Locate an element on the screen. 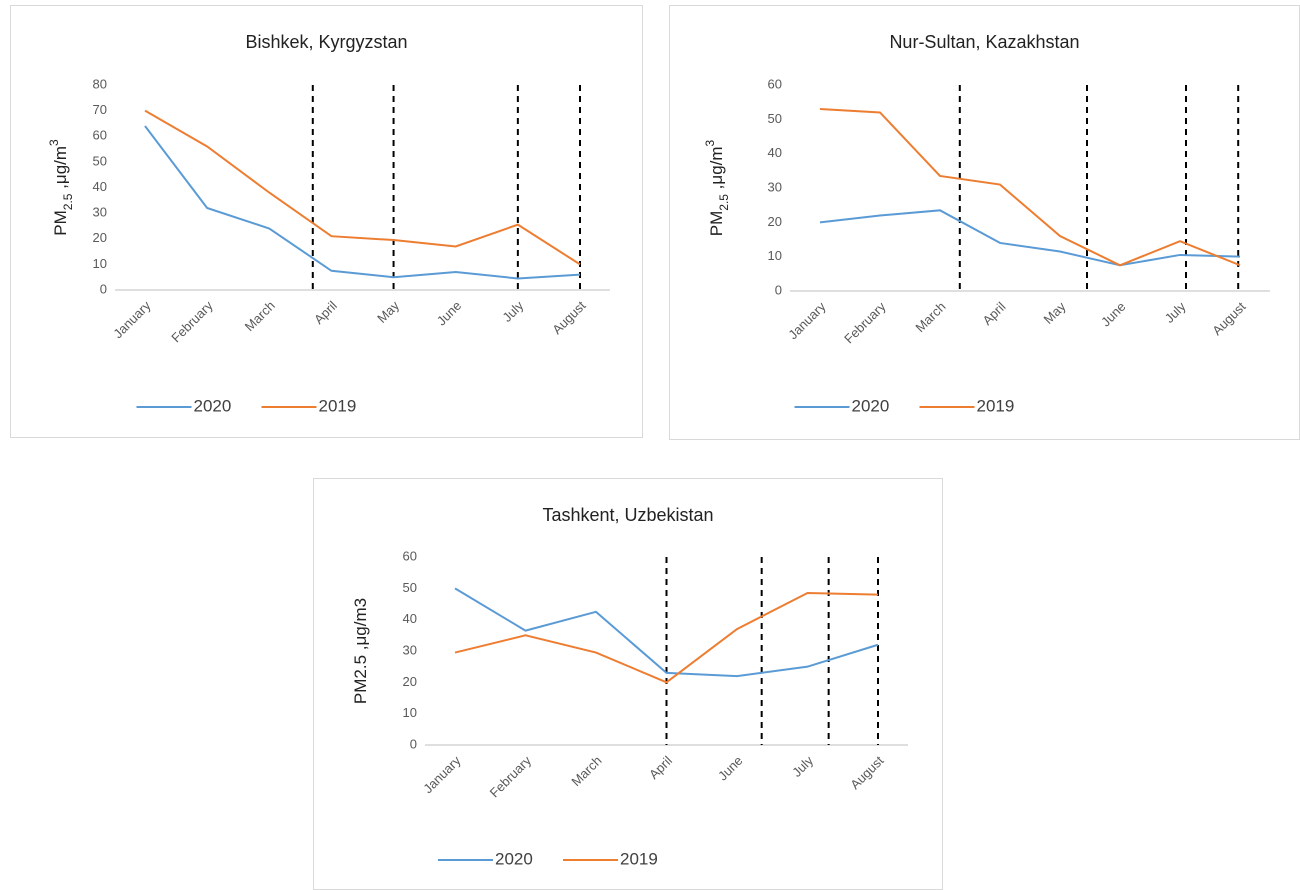  y-label-part: PM2.5 ,μg/m3 is located at coordinates (360, 651).